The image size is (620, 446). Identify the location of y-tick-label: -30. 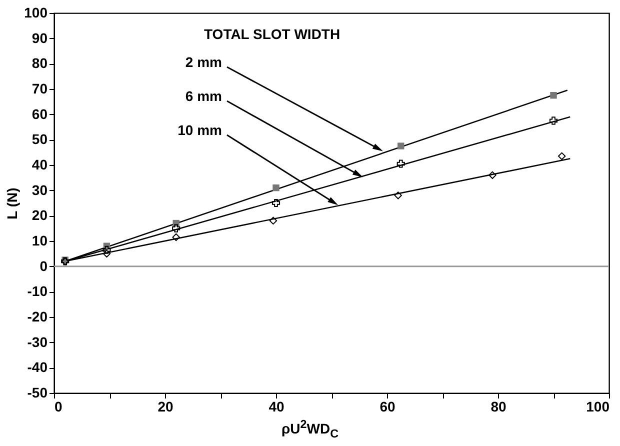
(37, 342).